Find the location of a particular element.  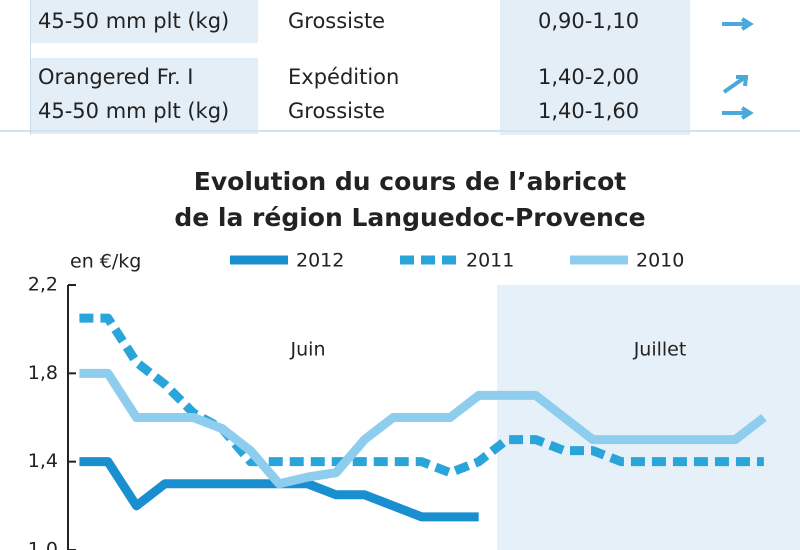

product: Orangered Fr. I is located at coordinates (116, 77).